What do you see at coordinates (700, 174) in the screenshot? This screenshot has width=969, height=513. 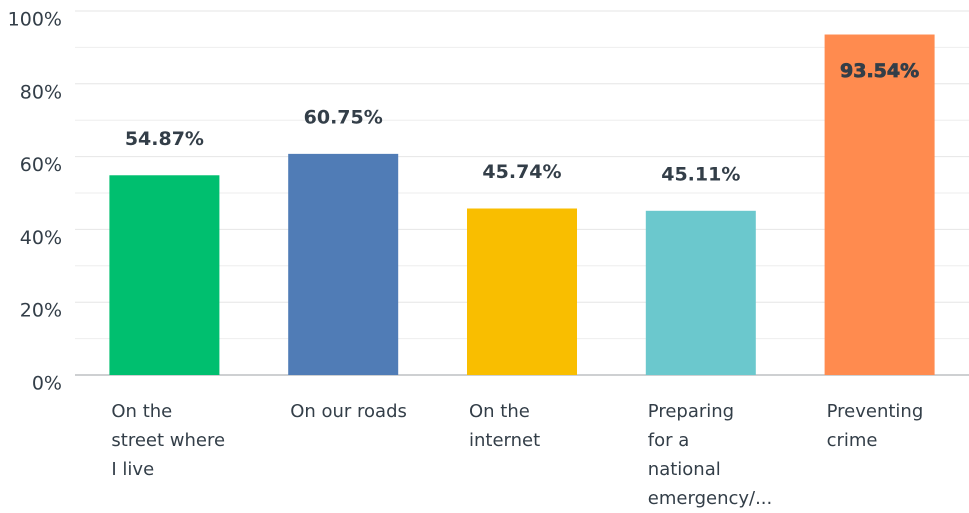 I see `value-label: 45.11%` at bounding box center [700, 174].